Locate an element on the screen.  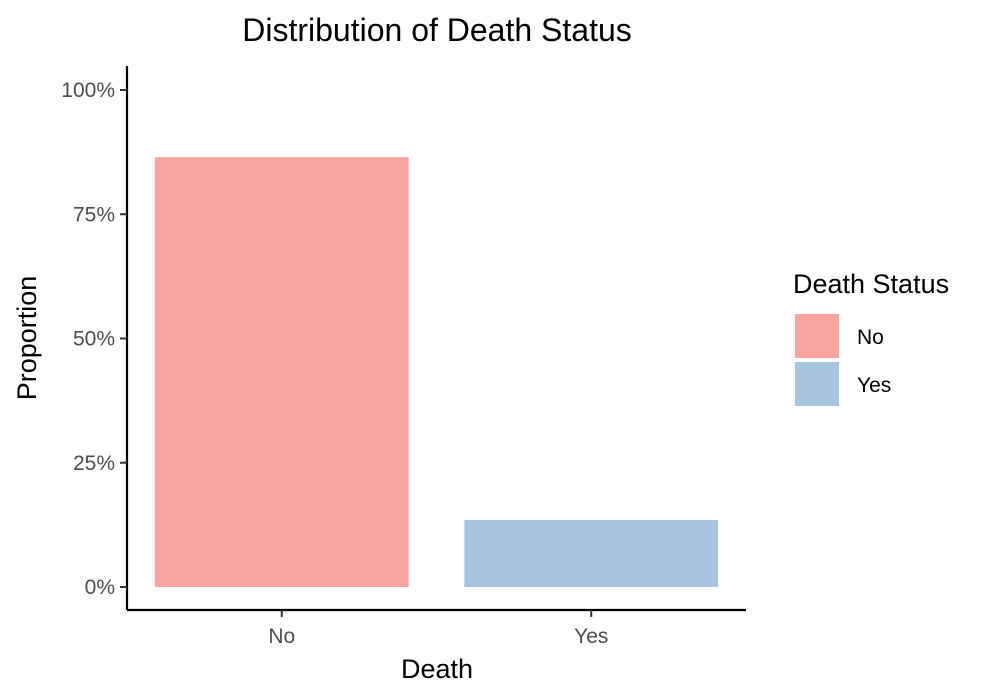
x-tick-label-no: No is located at coordinates (281, 636).